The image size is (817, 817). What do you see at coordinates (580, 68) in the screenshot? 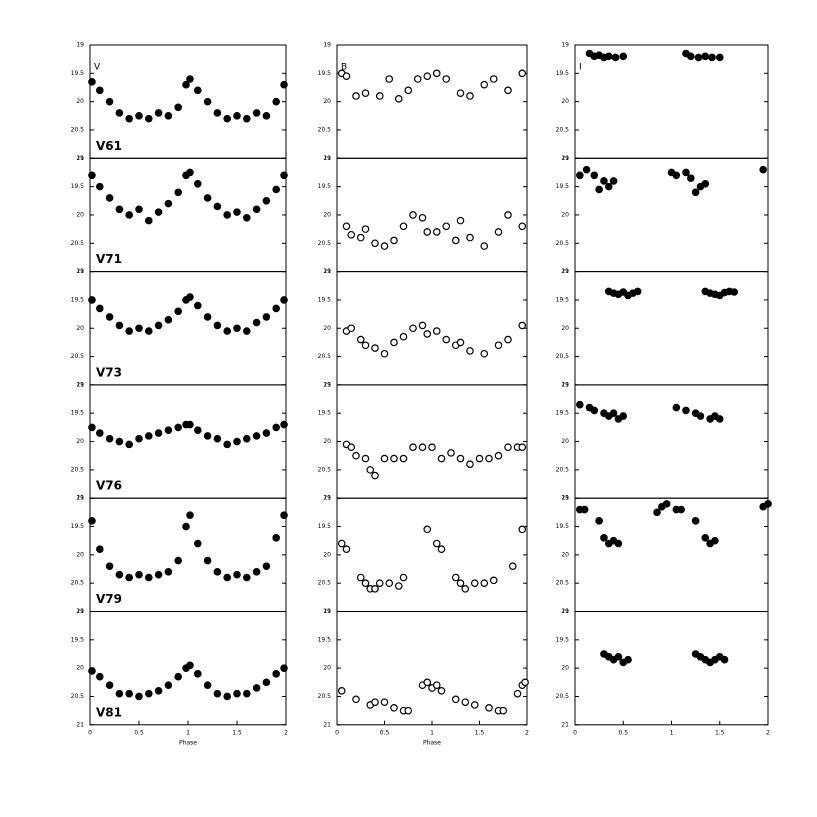
I see `band-label: I` at bounding box center [580, 68].